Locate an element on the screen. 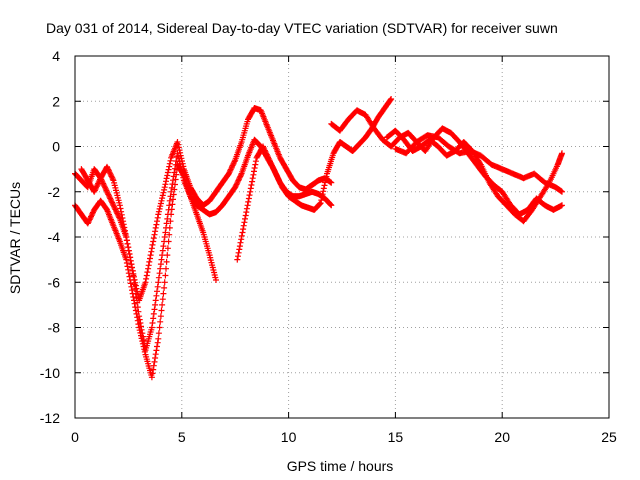  x-tick-label: 10 is located at coordinates (289, 437).